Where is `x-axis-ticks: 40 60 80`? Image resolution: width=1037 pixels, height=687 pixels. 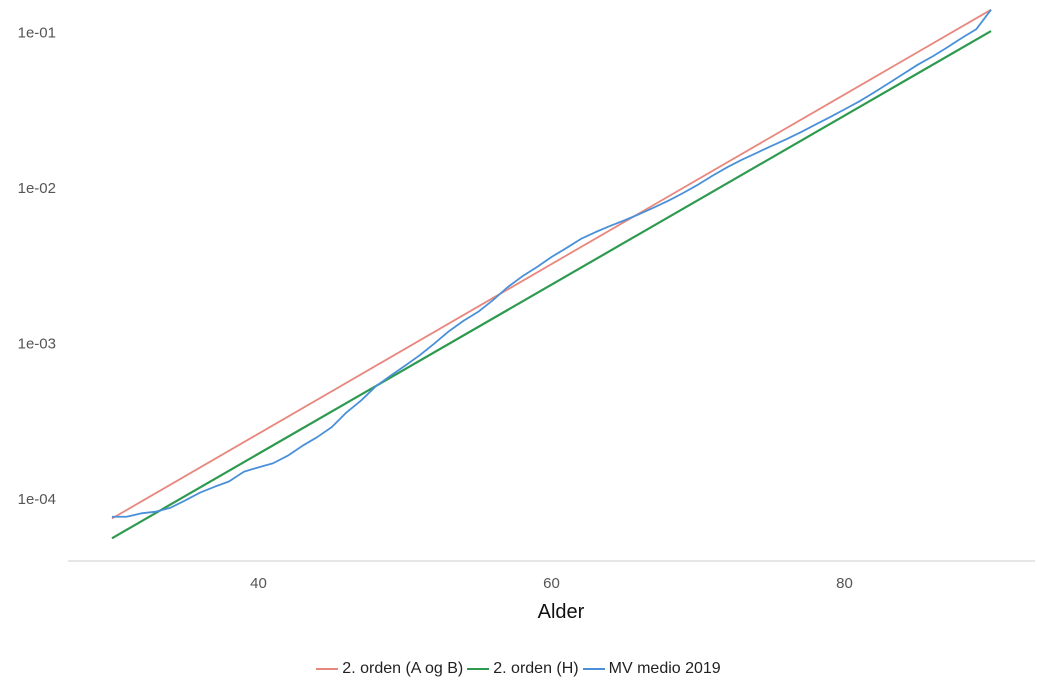 x-axis-ticks: 40 60 80 is located at coordinates (551, 583).